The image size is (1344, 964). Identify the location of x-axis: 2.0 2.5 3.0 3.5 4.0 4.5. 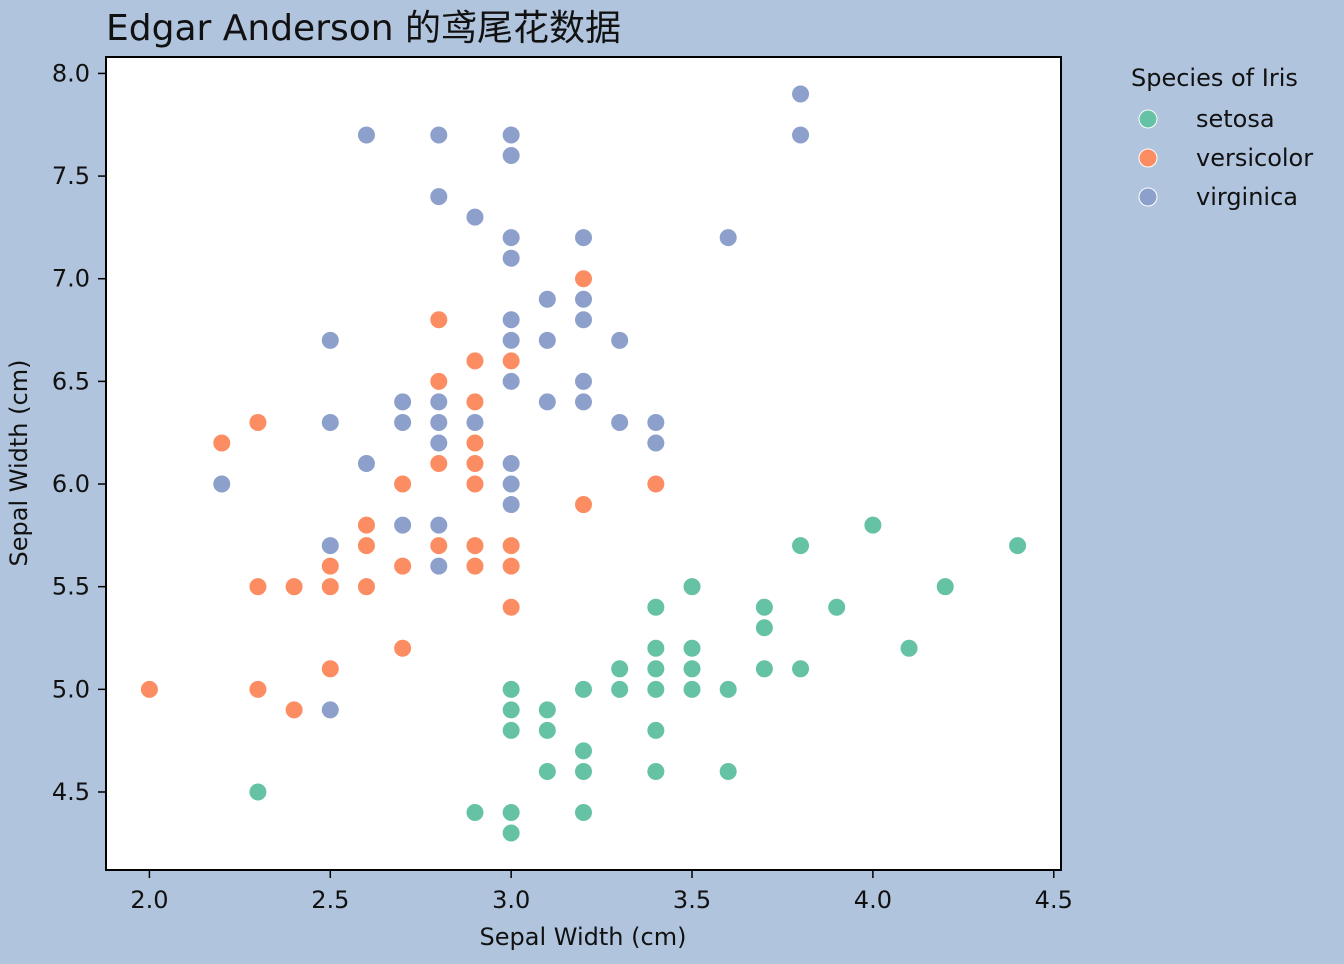
(601, 892).